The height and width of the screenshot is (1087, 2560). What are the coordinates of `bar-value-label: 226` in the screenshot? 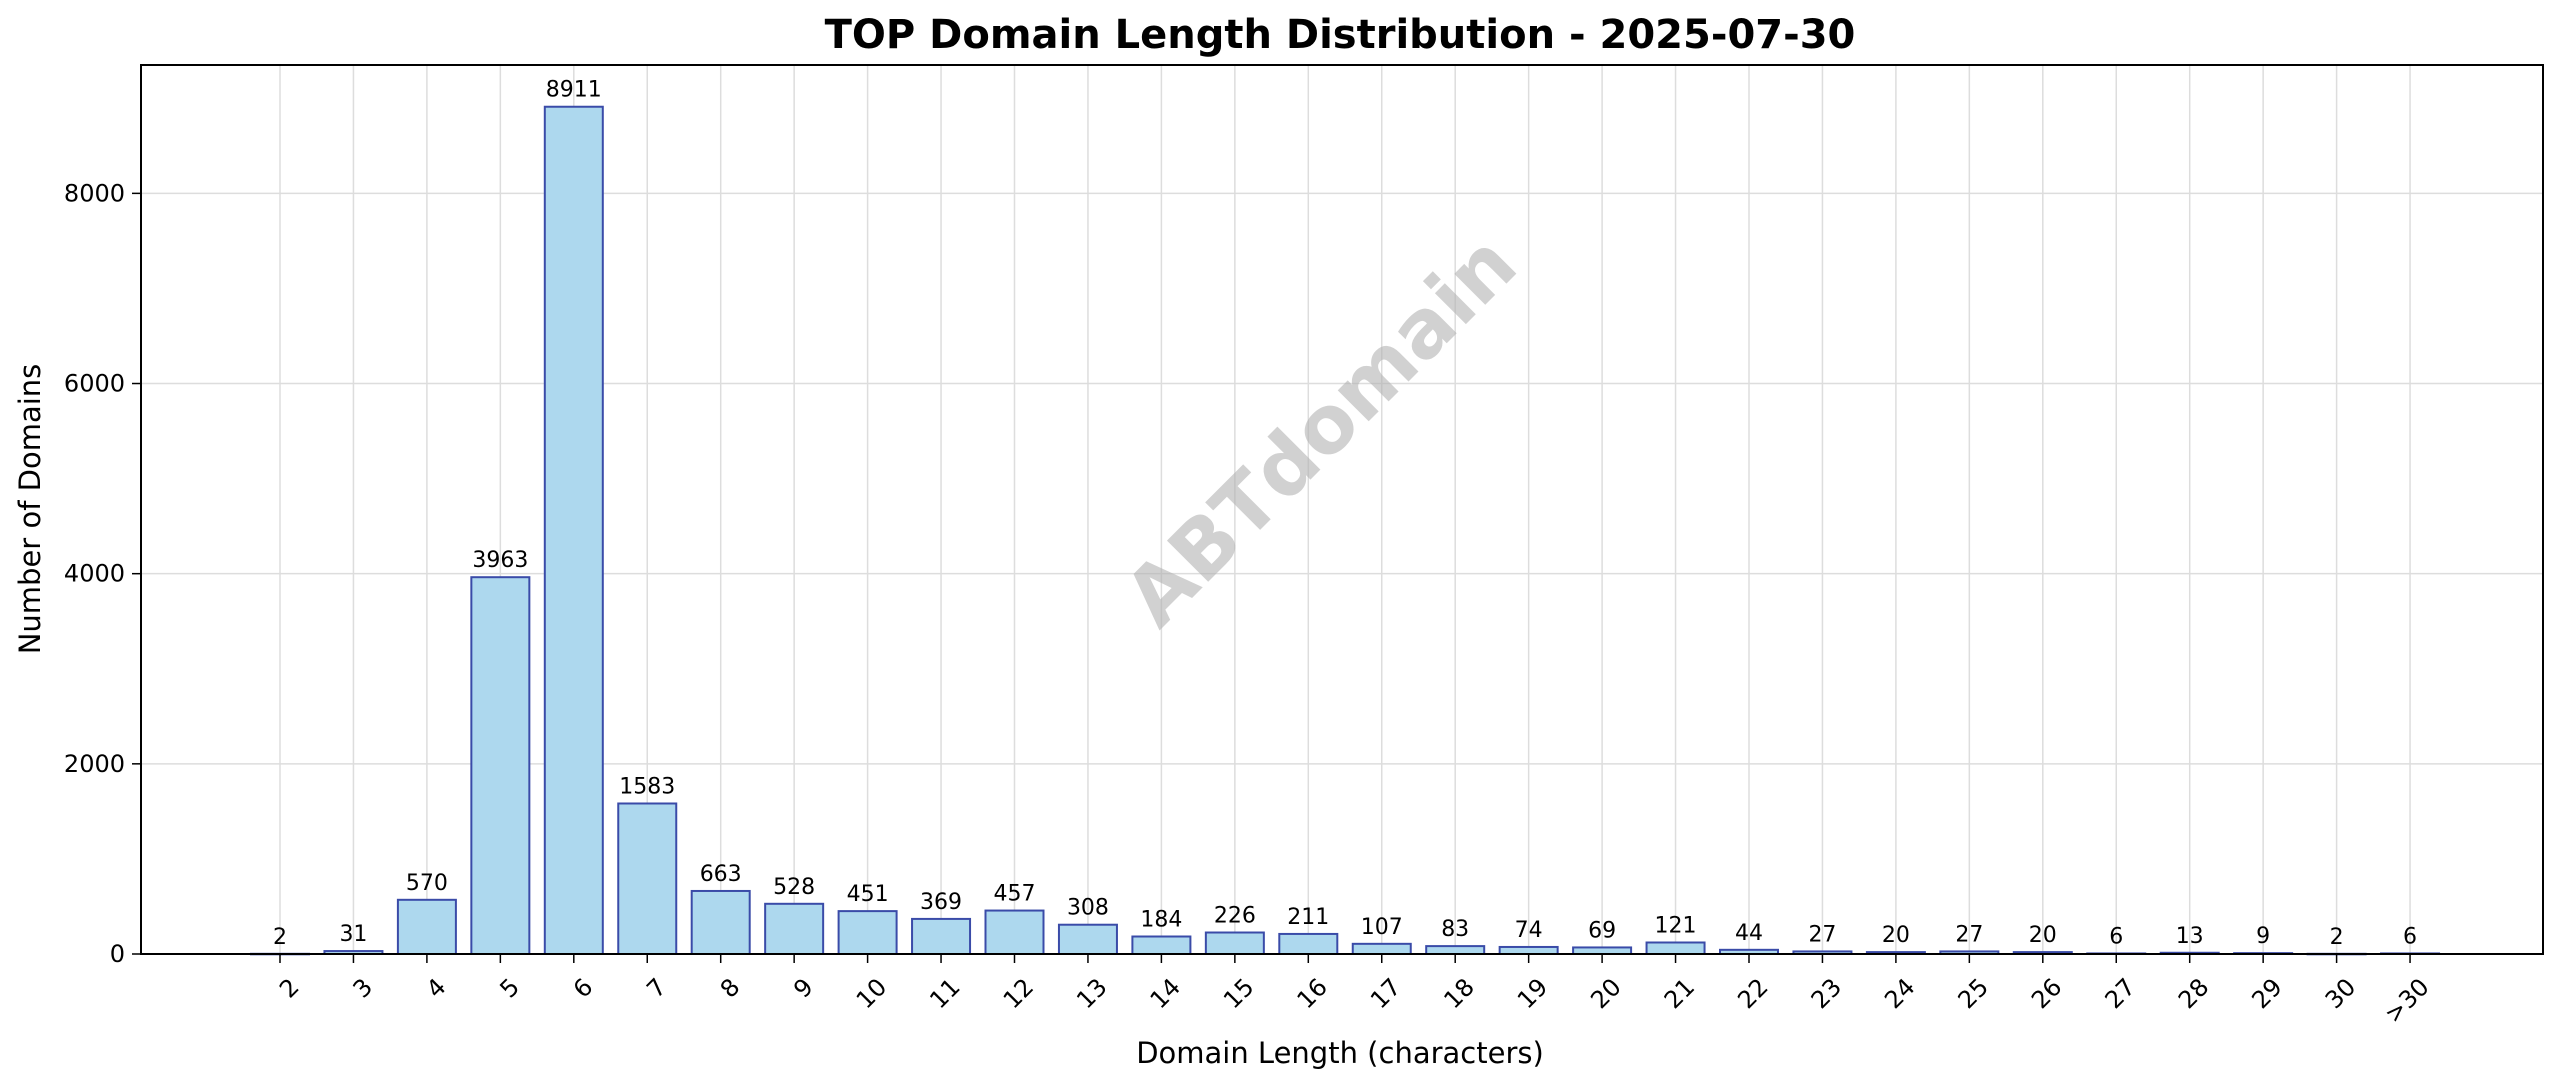 It's located at (1235, 916).